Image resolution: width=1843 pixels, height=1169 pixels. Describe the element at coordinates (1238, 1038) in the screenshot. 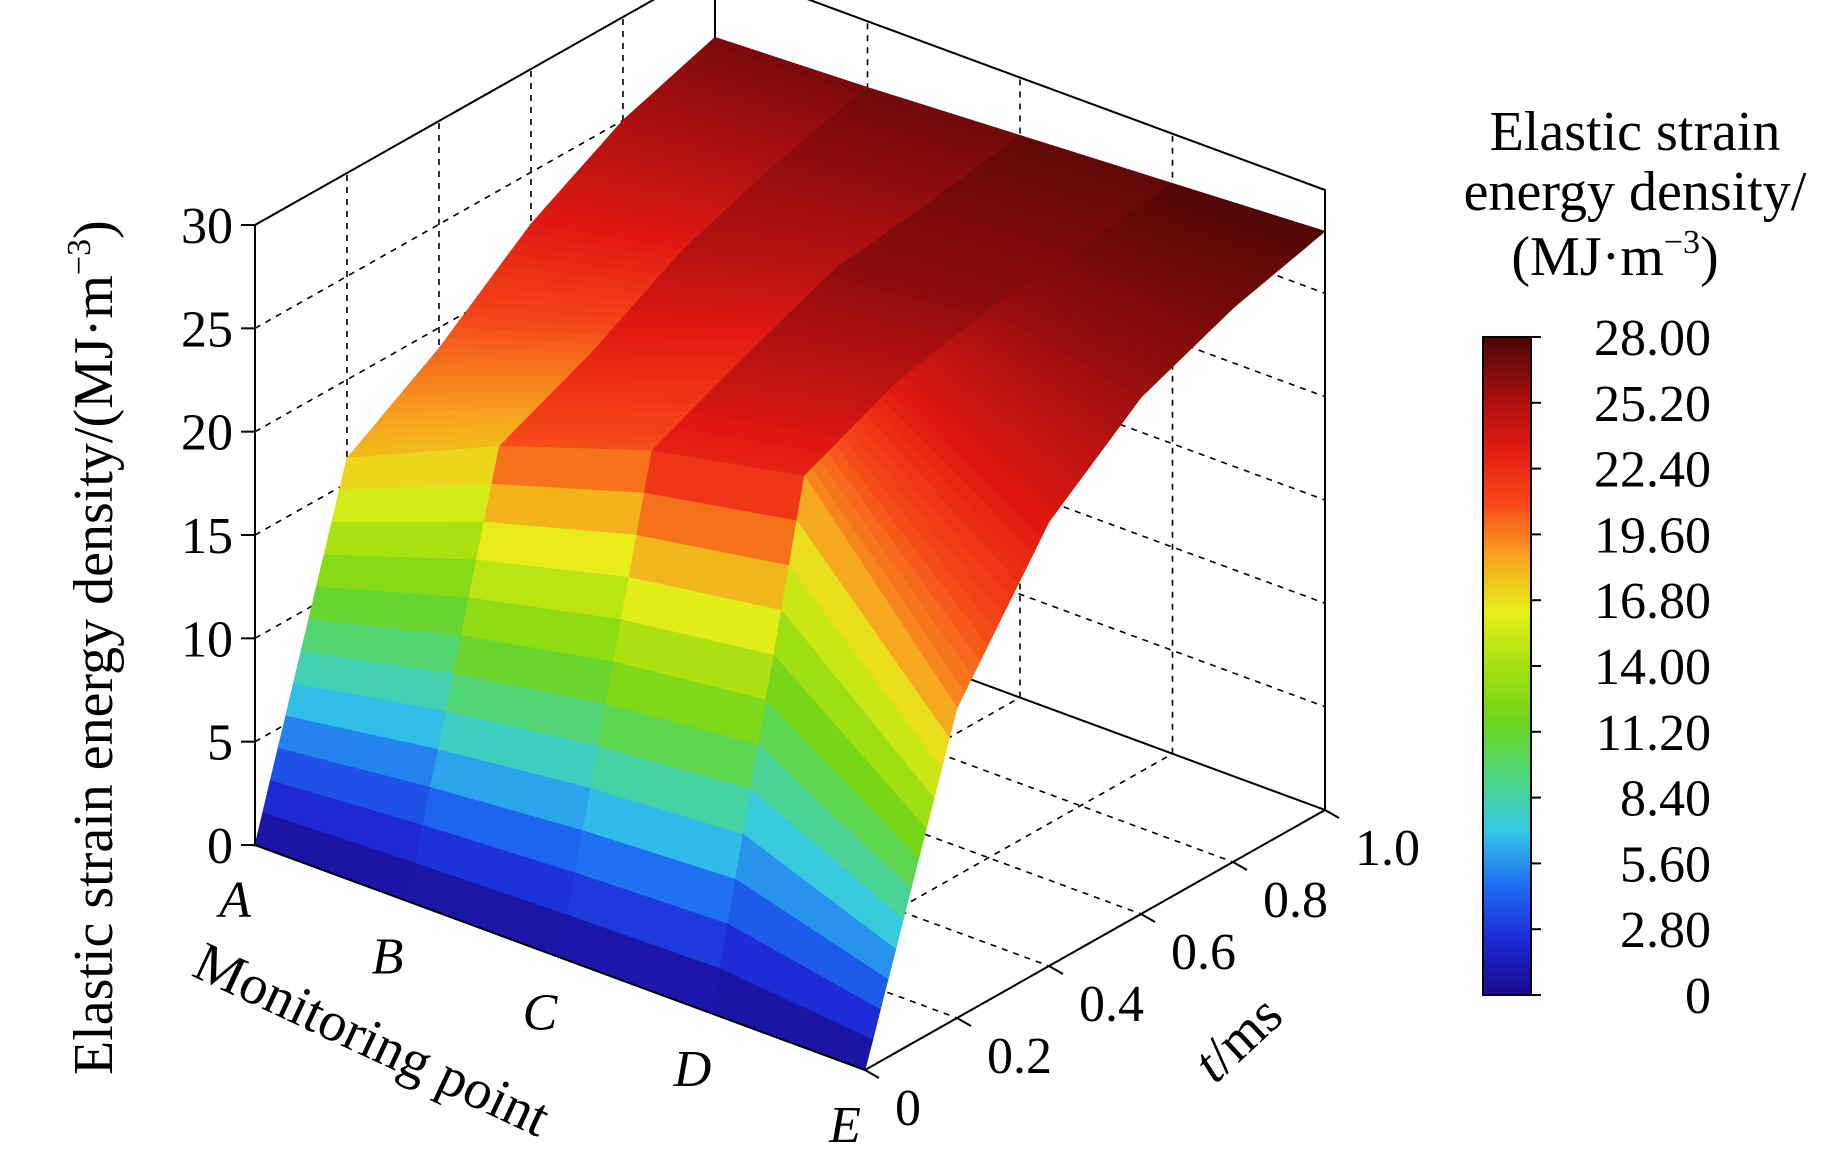

I see `t-axis-title: t/ms` at that location.